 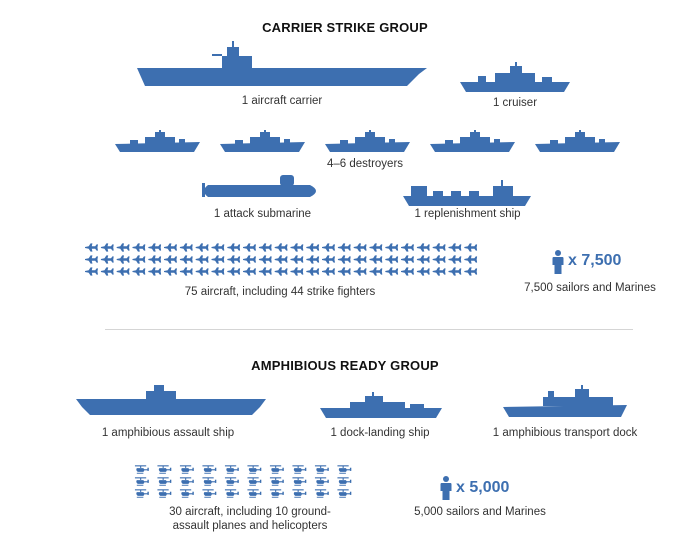 What do you see at coordinates (467, 214) in the screenshot?
I see `replenishment-label: 1 replenishment ship` at bounding box center [467, 214].